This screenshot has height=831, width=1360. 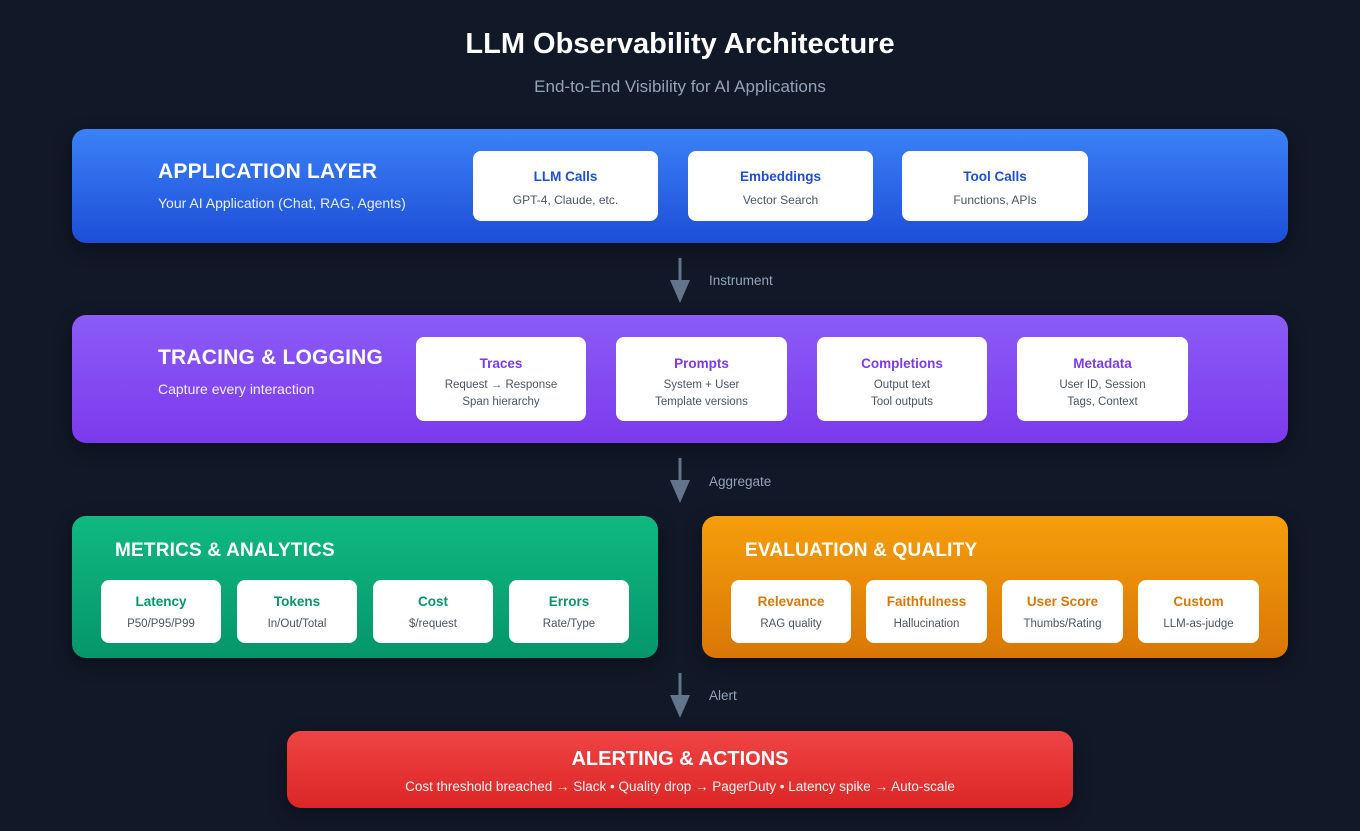 I want to click on card-title: Custom, so click(x=1198, y=601).